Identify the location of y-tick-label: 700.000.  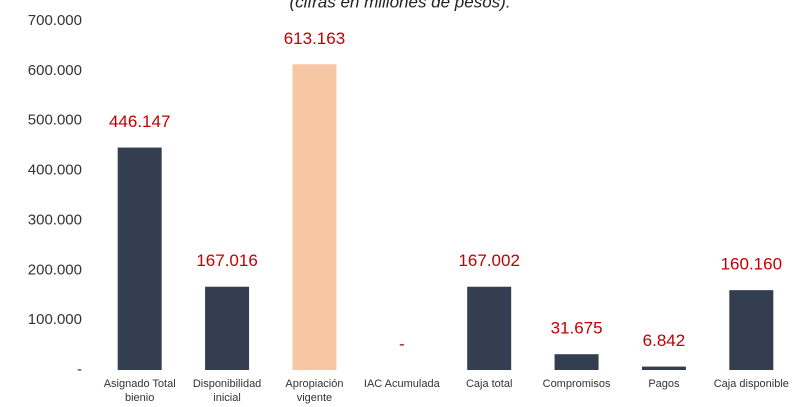
(55, 20).